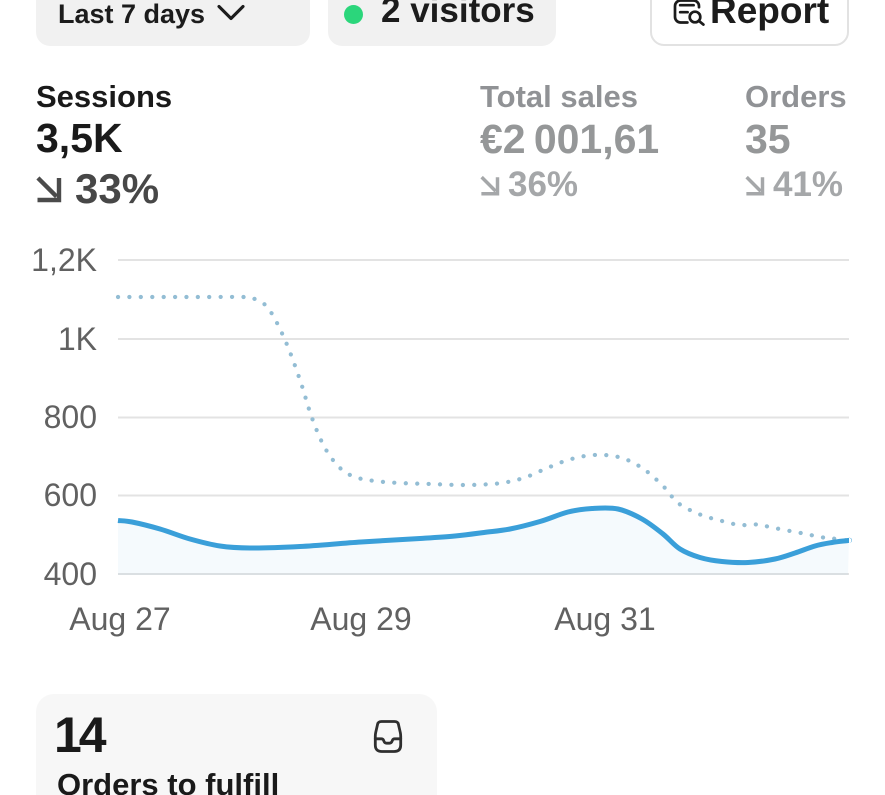 The image size is (885, 795). What do you see at coordinates (77, 339) in the screenshot?
I see `svg-text: 1K` at bounding box center [77, 339].